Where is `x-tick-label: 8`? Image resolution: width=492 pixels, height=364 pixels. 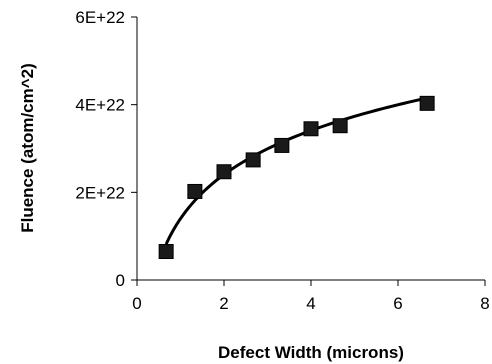 x-tick-label: 8 is located at coordinates (484, 303).